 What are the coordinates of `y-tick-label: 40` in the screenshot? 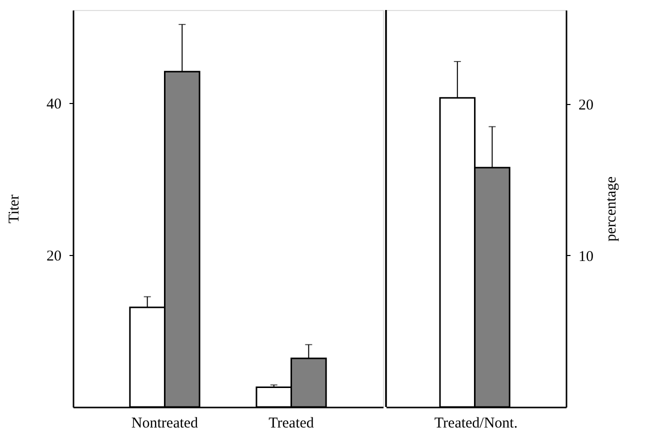 It's located at (54, 104).